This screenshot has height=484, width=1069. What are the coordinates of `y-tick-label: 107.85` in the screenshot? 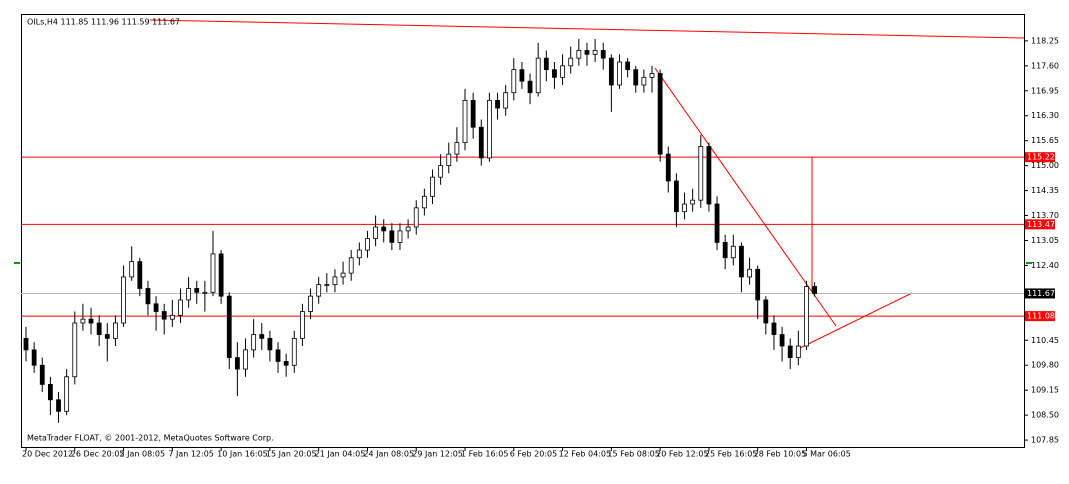 It's located at (1045, 440).